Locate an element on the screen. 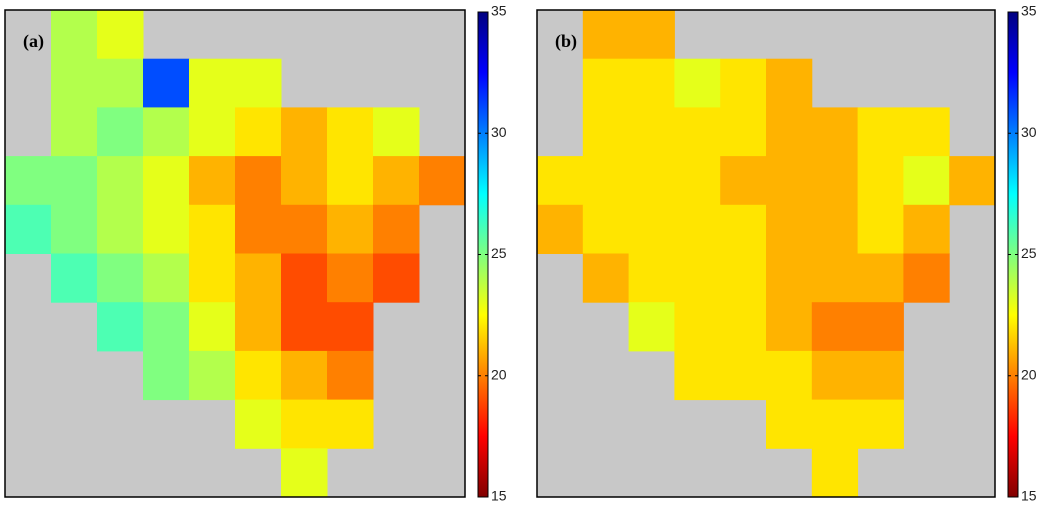  colorbar-tick-label: 35 is located at coordinates (499, 11).